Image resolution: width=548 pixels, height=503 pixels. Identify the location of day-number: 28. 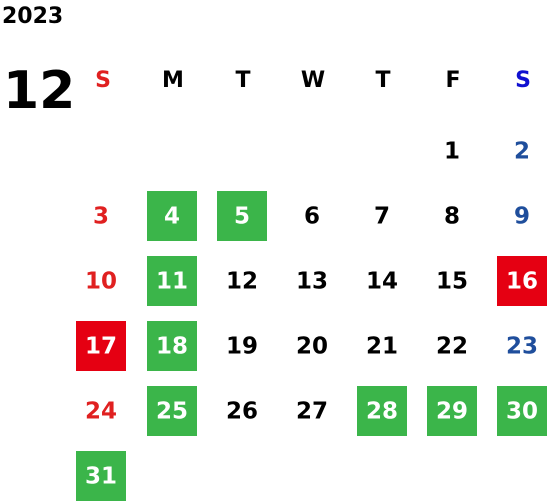
(382, 412).